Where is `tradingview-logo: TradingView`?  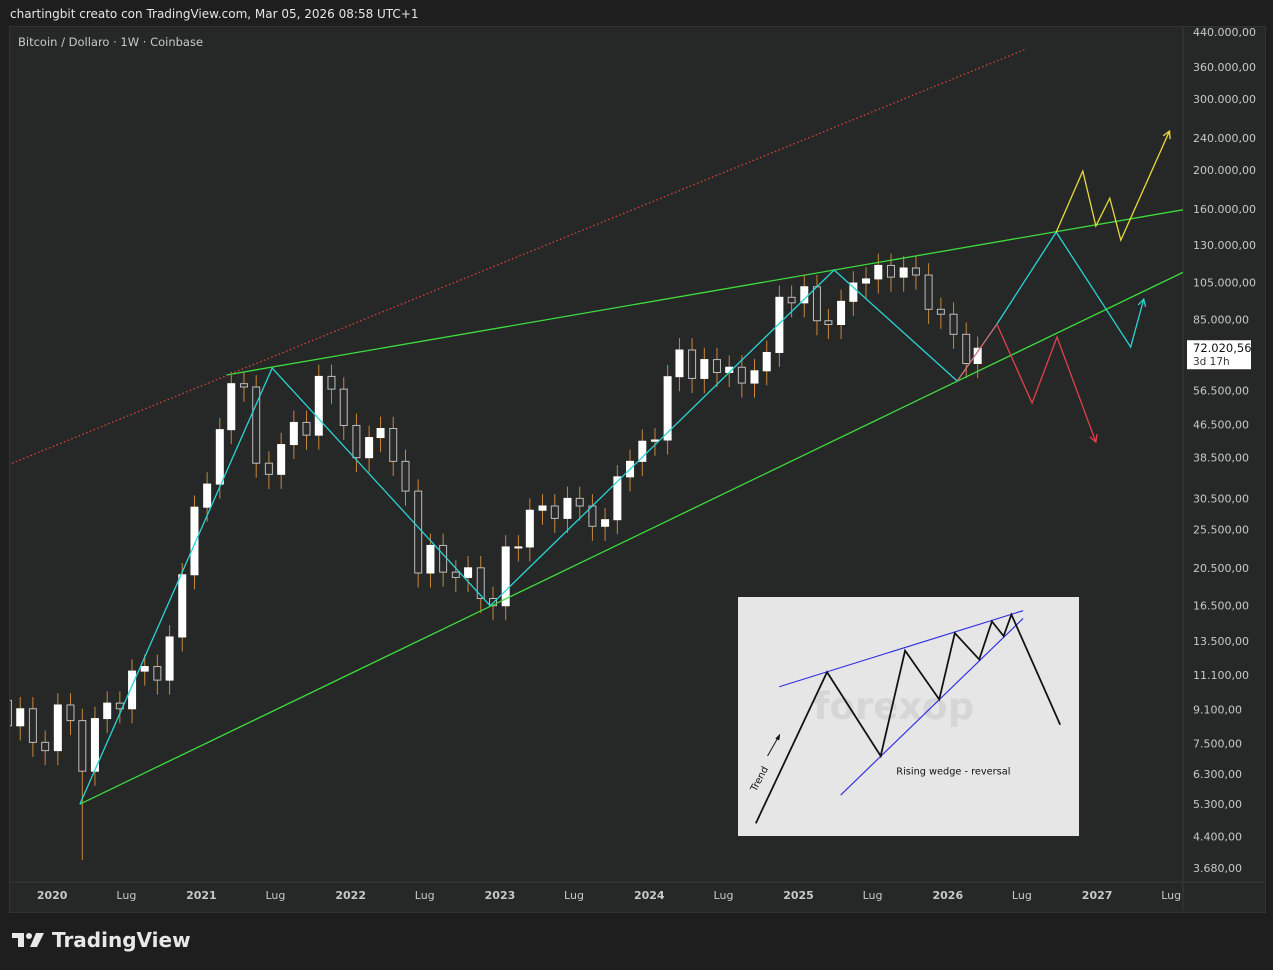 tradingview-logo: TradingView is located at coordinates (101, 940).